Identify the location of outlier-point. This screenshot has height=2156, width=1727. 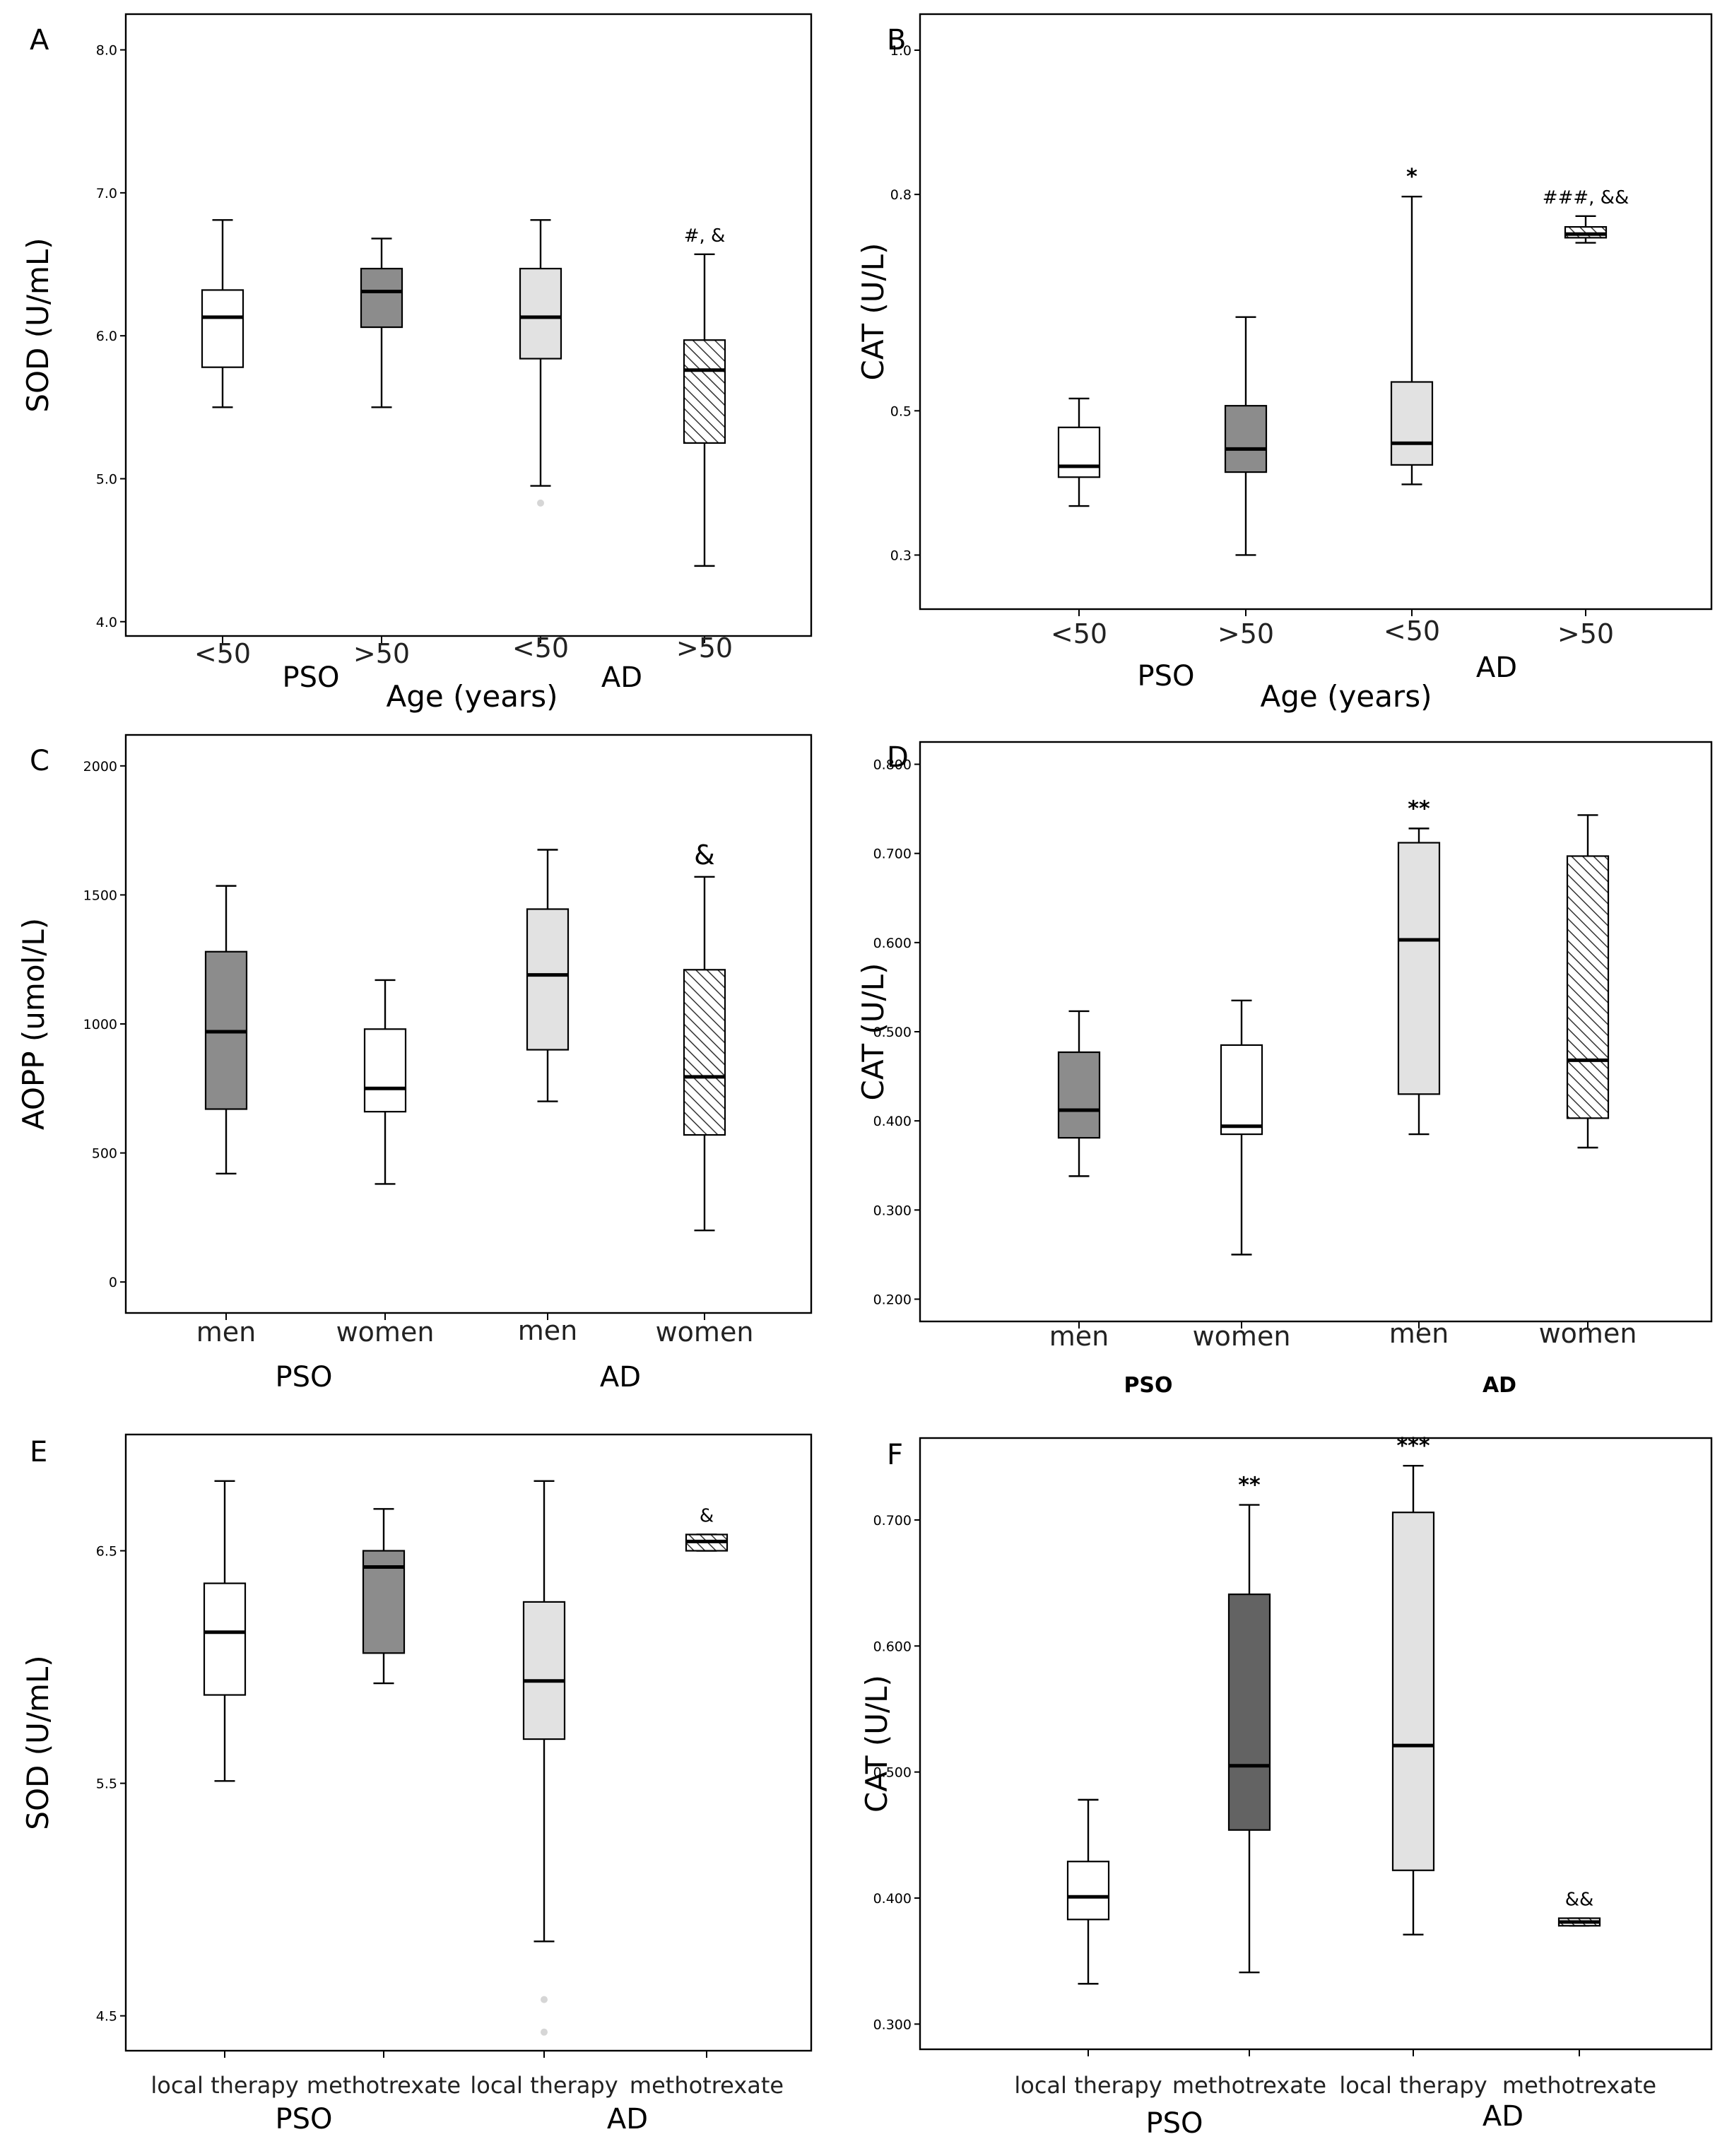
(544, 2032).